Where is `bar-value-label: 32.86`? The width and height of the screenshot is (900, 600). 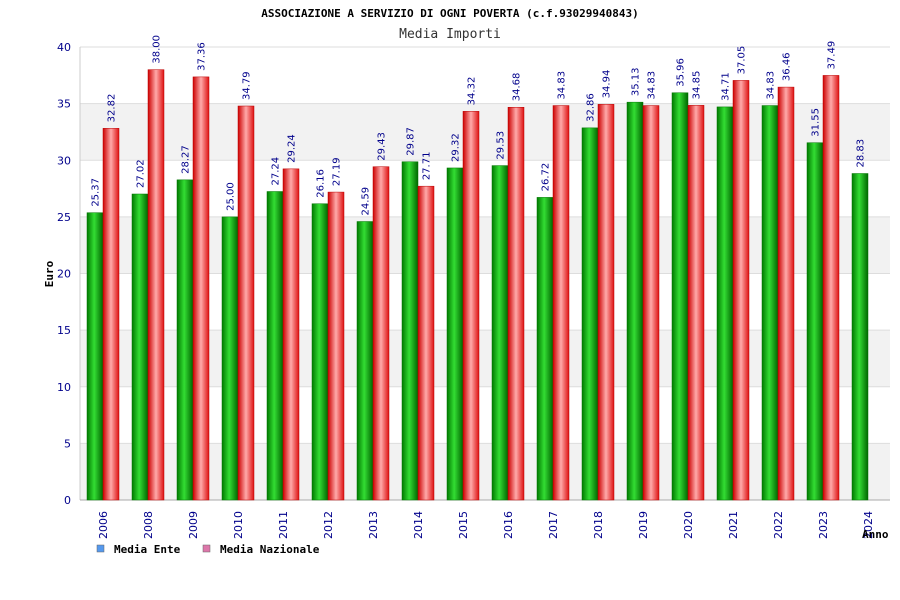
bar-value-label: 32.86 is located at coordinates (591, 107).